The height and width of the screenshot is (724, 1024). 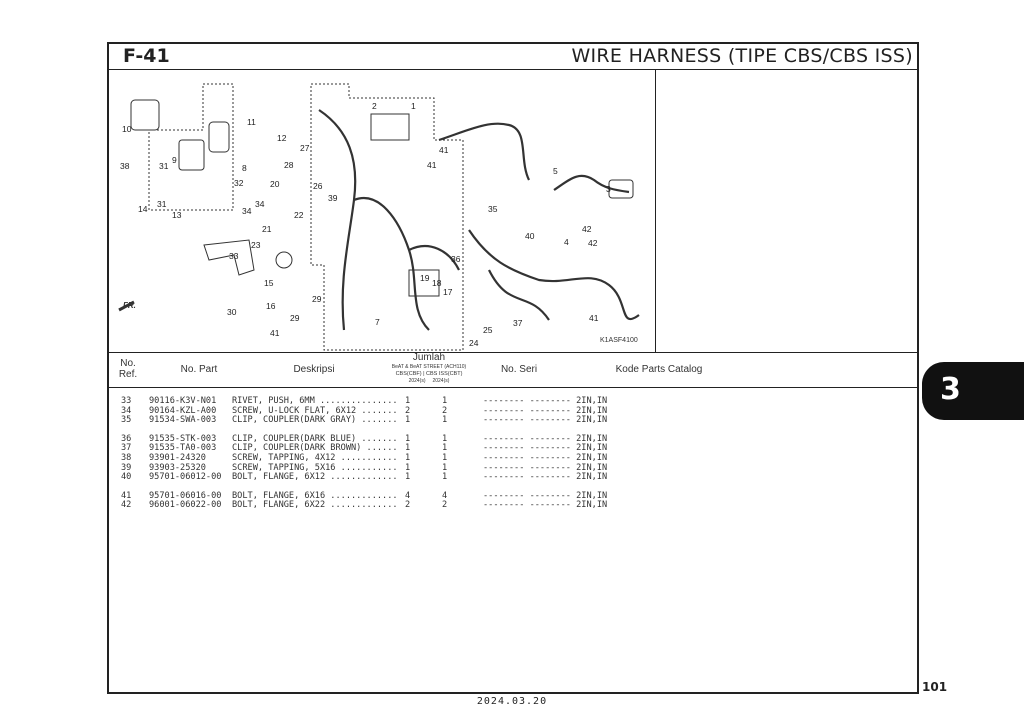 I want to click on callout-number: 30, so click(x=232, y=312).